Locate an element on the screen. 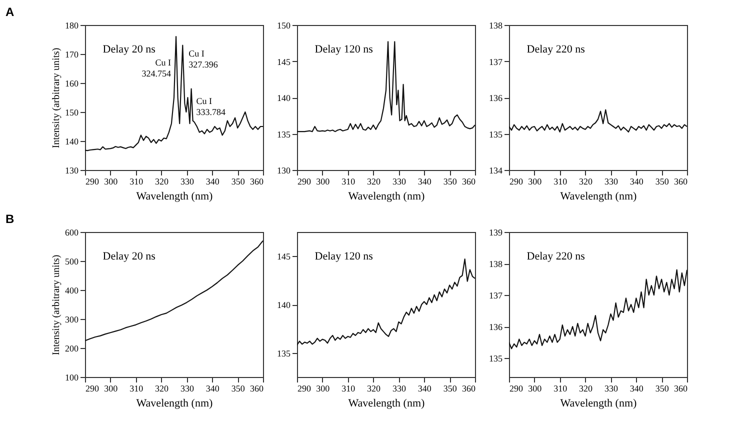 This screenshot has height=430, width=756. y-tick-label: 600 is located at coordinates (72, 233).